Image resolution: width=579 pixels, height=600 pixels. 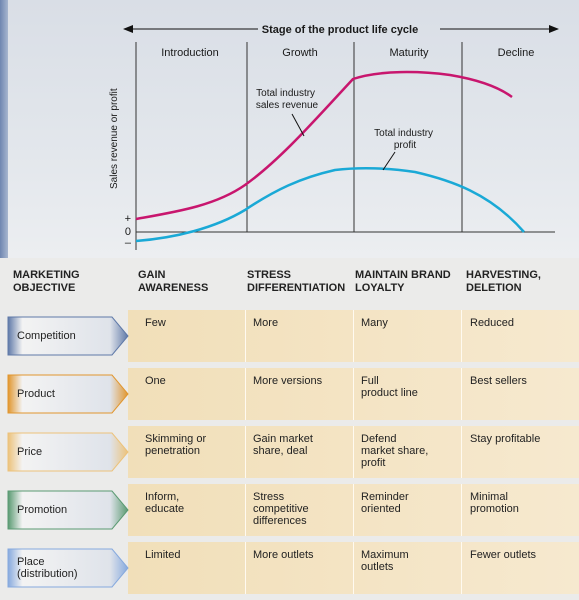 What do you see at coordinates (288, 381) in the screenshot?
I see `table-cell: More versions` at bounding box center [288, 381].